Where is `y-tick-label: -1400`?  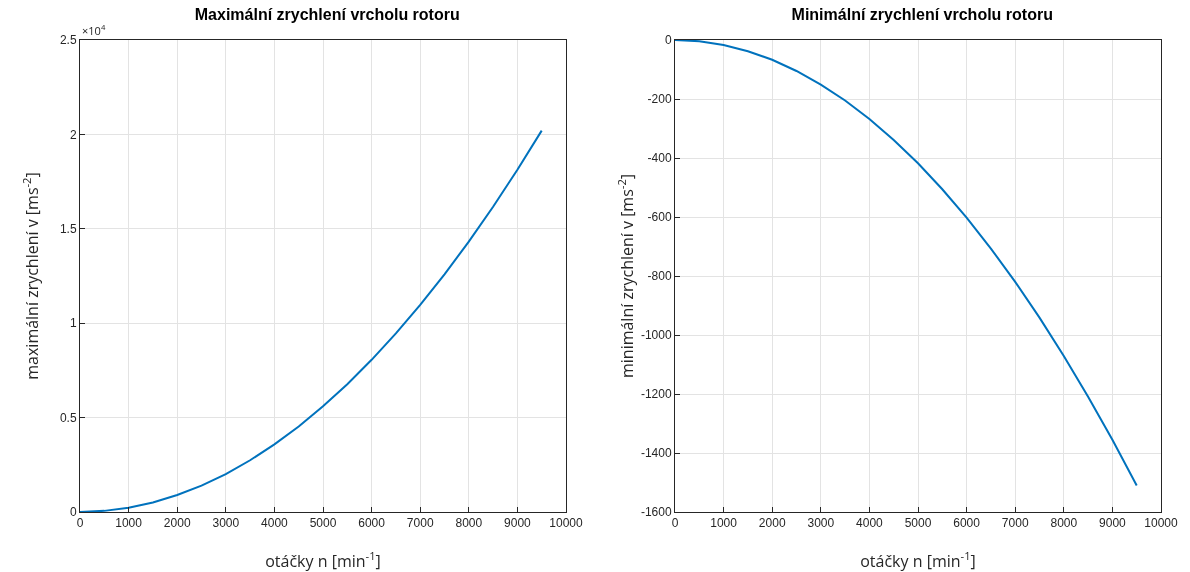 y-tick-label: -1400 is located at coordinates (656, 453).